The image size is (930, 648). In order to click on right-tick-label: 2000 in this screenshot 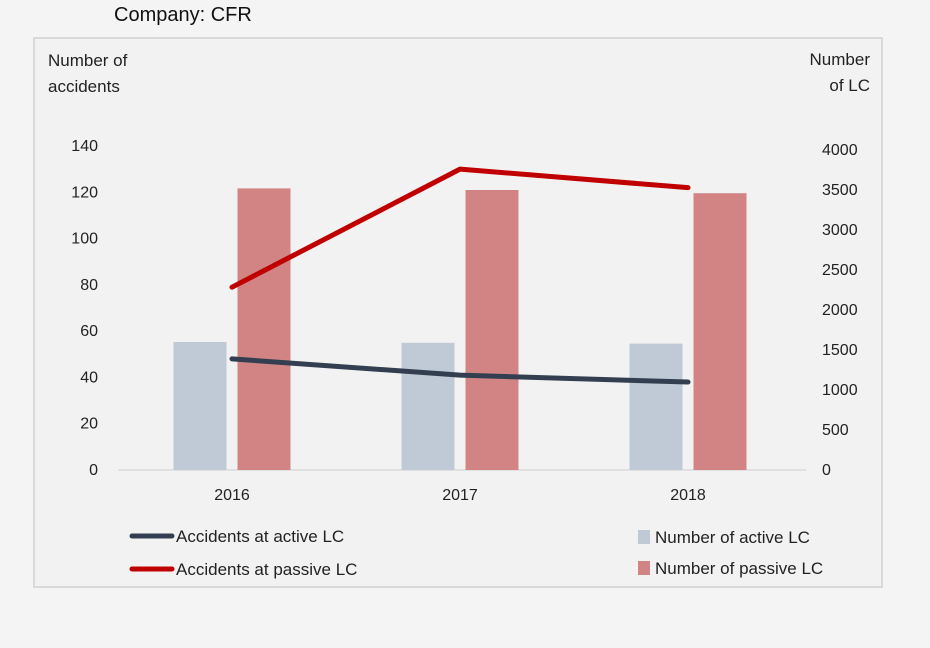, I will do `click(840, 310)`.